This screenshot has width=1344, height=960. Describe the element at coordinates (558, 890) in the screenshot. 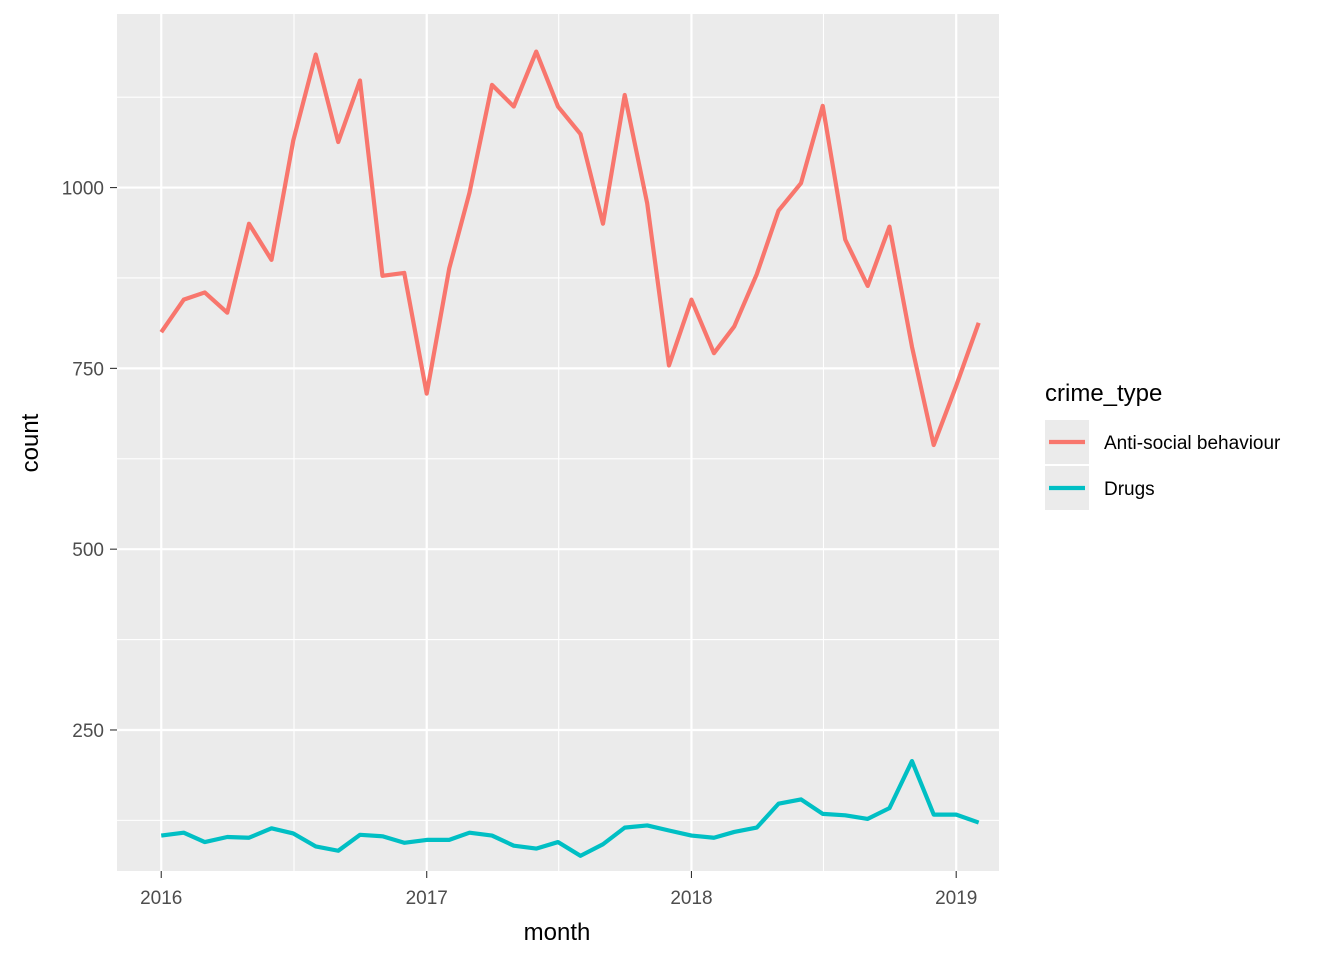

I see `x-axis: 2016 2017 2018 2019` at that location.